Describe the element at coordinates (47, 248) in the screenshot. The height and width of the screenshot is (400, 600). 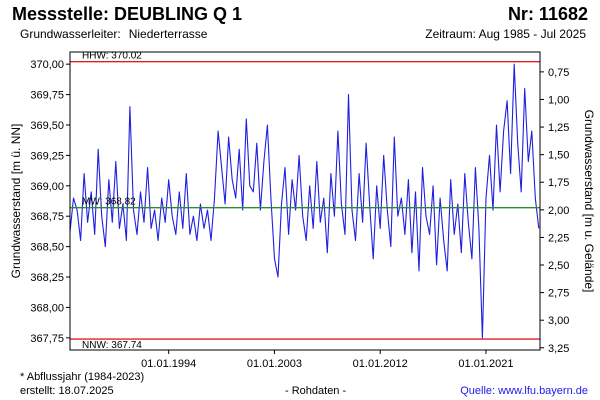
I see `y-tick-label: 368,50` at that location.